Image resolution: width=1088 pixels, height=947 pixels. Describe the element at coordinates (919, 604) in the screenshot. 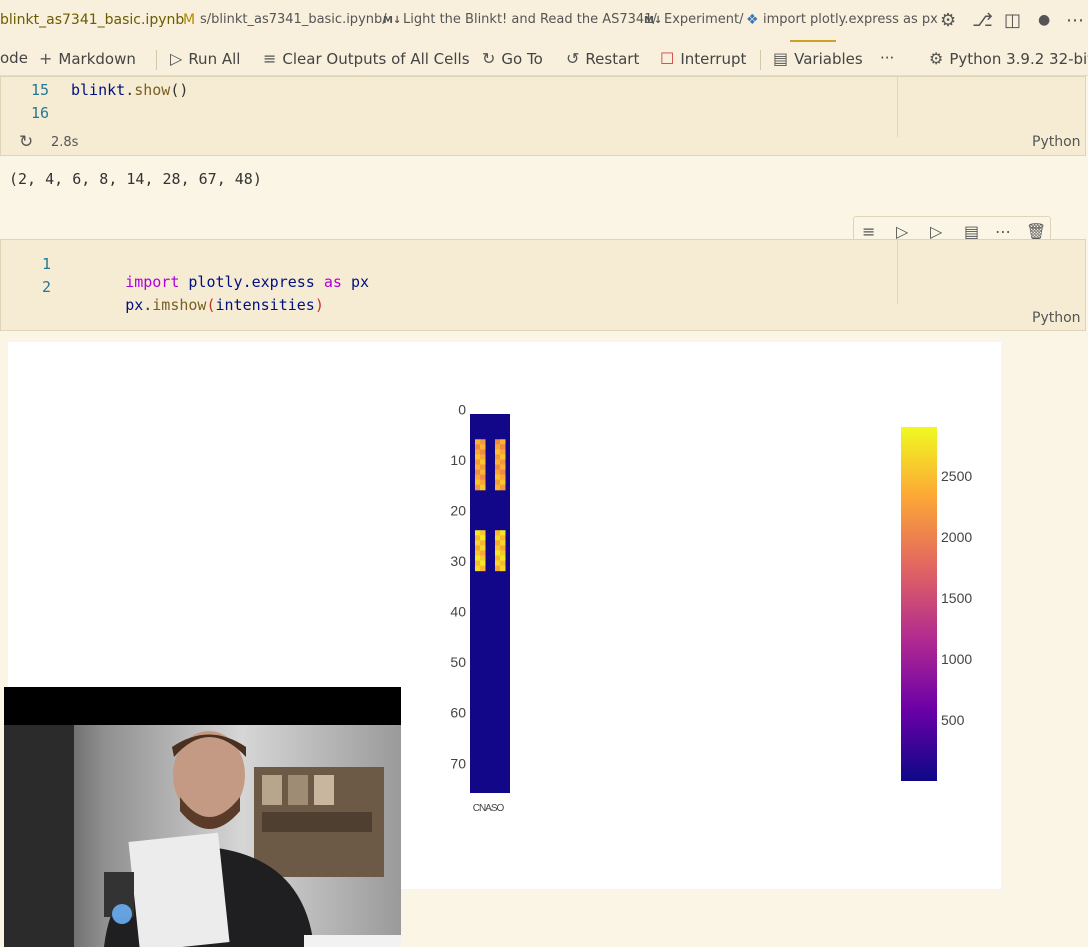

I see `colorbar` at that location.